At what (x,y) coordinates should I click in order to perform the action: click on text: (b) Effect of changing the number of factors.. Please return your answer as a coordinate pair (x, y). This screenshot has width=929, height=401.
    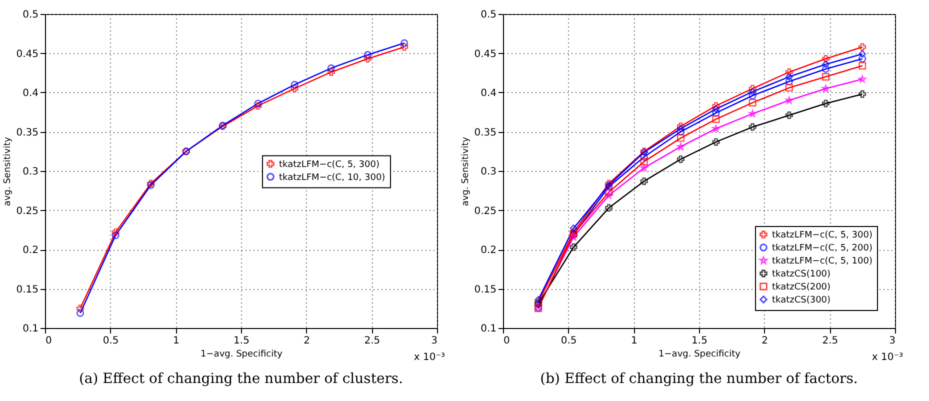
    Looking at the image, I should click on (699, 379).